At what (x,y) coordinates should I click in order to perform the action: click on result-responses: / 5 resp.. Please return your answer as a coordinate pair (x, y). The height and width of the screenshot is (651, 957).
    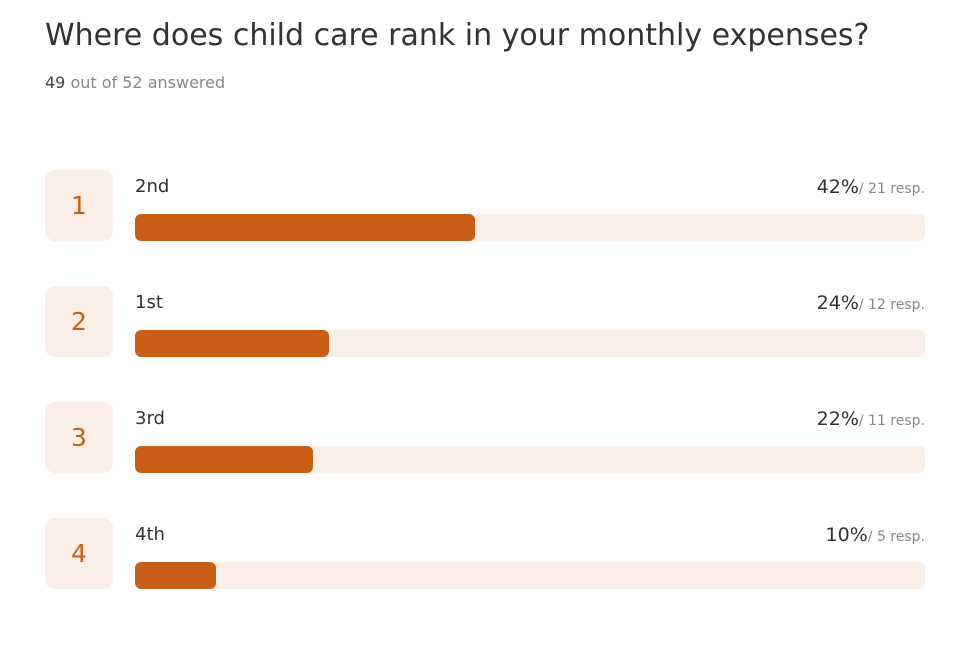
    Looking at the image, I should click on (896, 537).